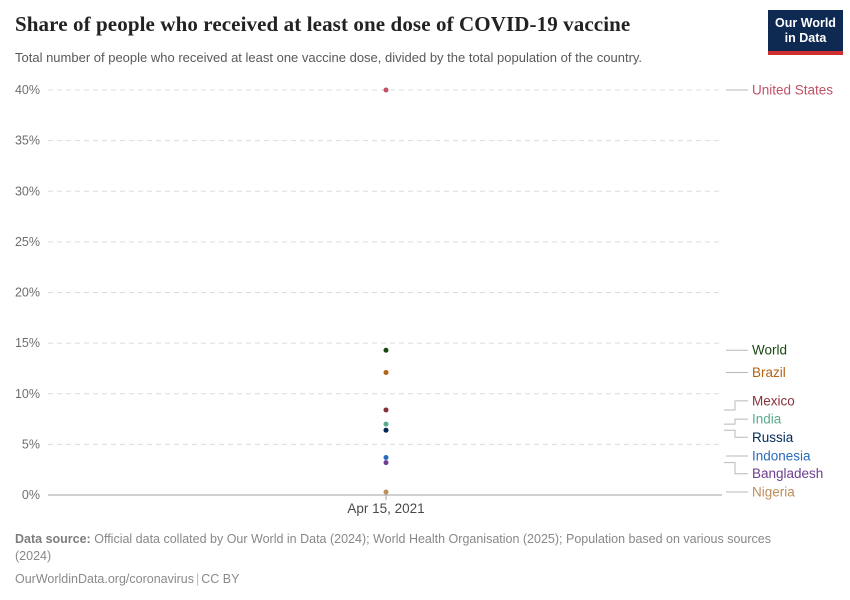  Describe the element at coordinates (386, 430) in the screenshot. I see `data-point-russia` at that location.